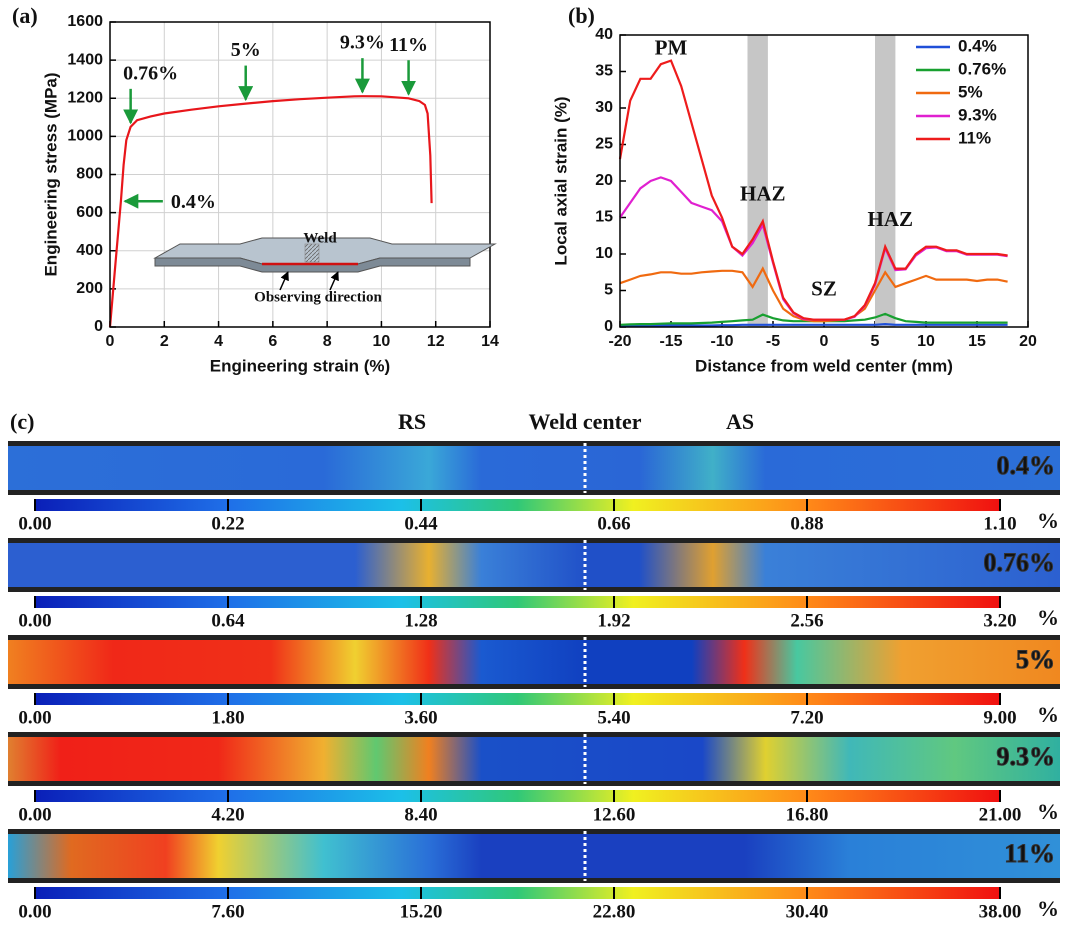 This screenshot has height=945, width=1067. I want to click on map-label: 0.76%, so click(1020, 562).